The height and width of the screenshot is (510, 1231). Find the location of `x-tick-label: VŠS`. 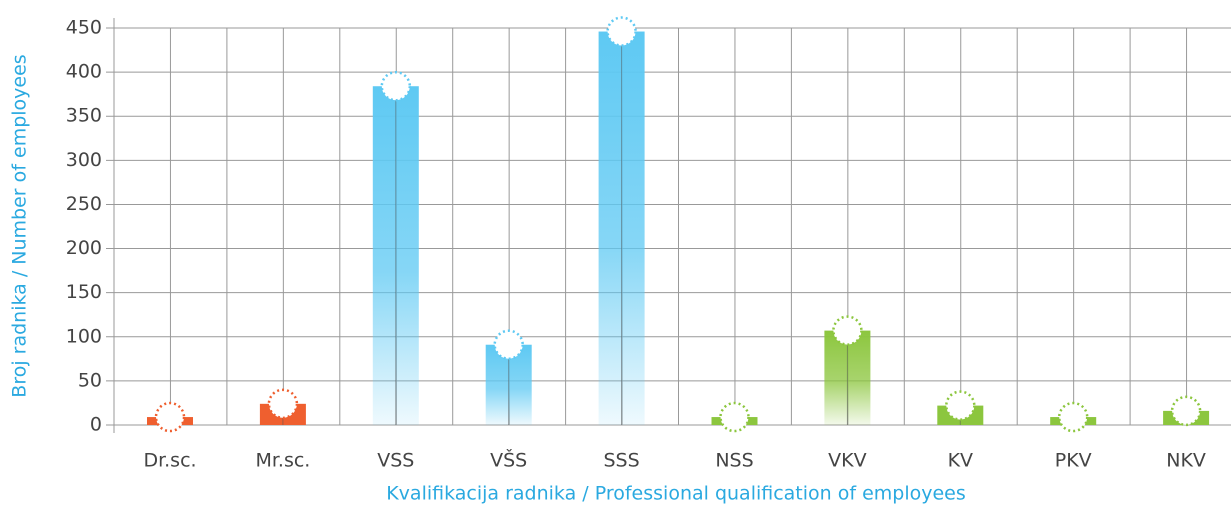

x-tick-label: VŠS is located at coordinates (508, 460).